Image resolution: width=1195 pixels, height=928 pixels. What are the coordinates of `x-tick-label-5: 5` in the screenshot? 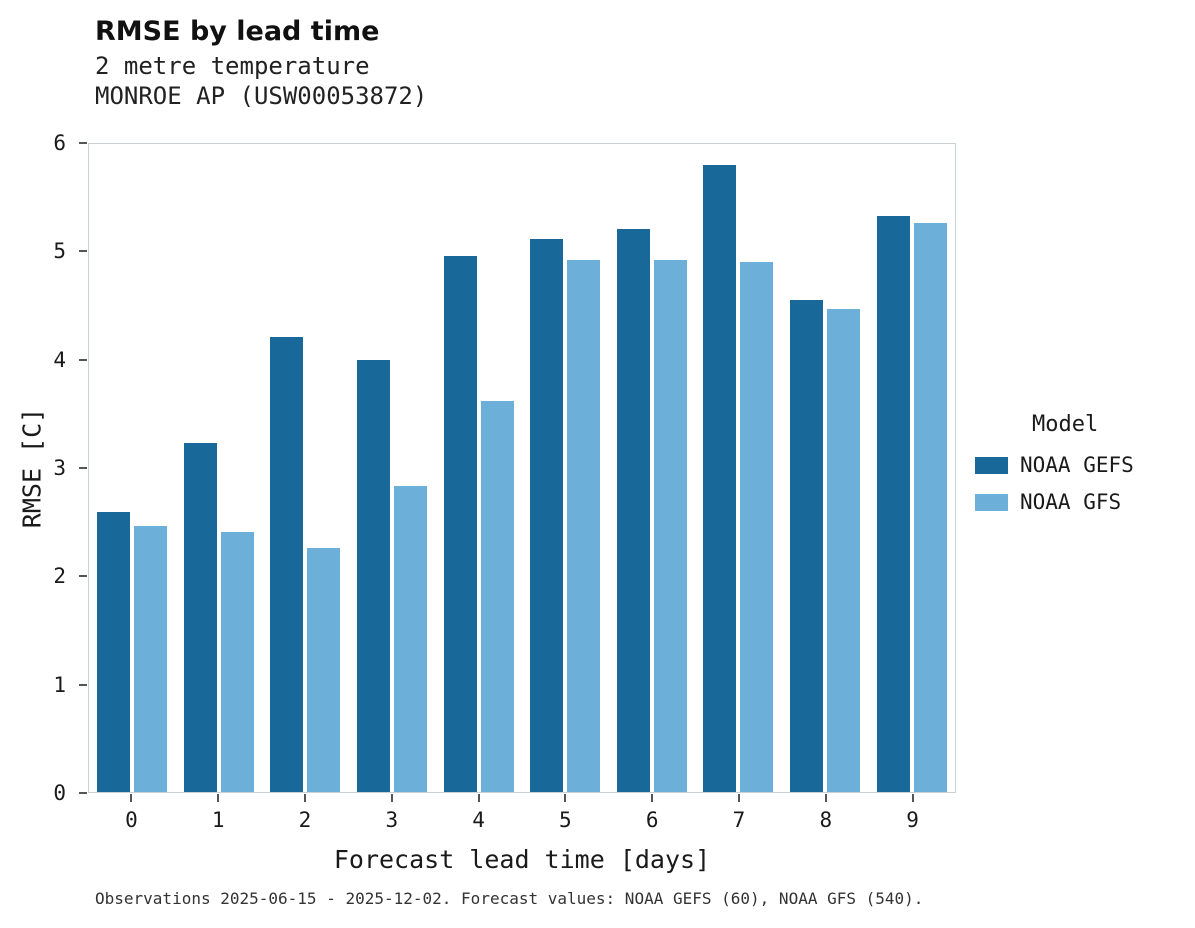 It's located at (565, 820).